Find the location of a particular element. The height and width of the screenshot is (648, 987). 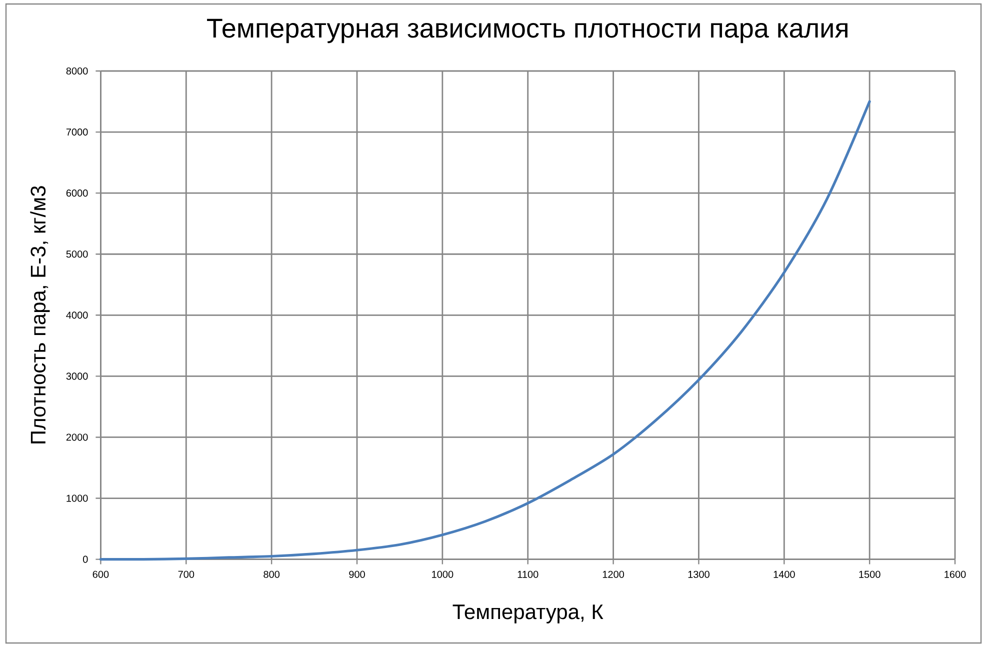

x-tick-label: 800 is located at coordinates (272, 574).